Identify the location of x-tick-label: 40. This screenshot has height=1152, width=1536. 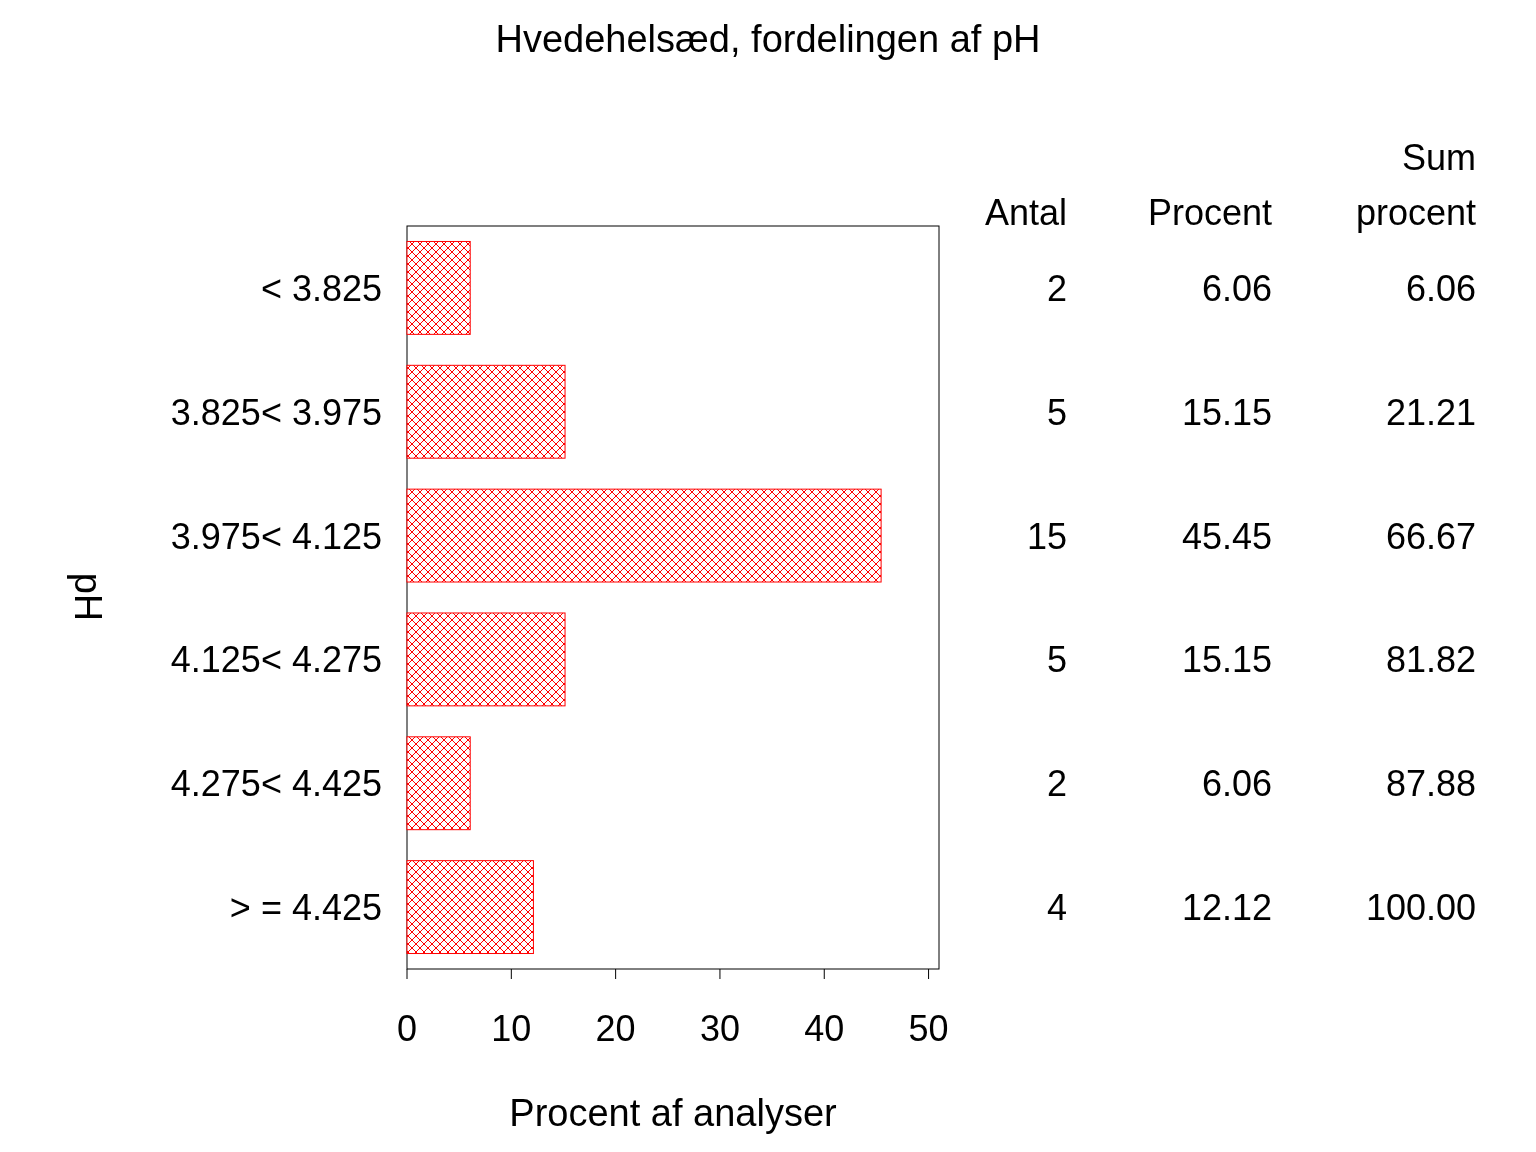
(824, 1028).